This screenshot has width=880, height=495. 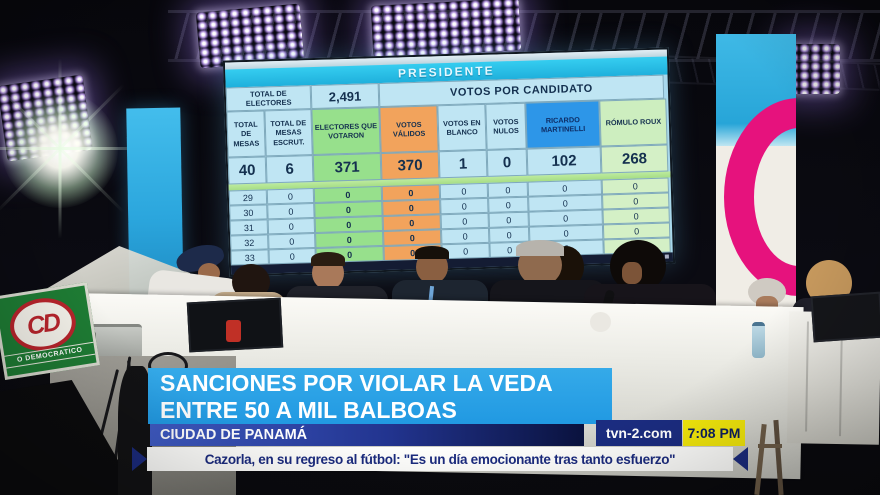 I want to click on totals-cell: 370, so click(x=410, y=166).